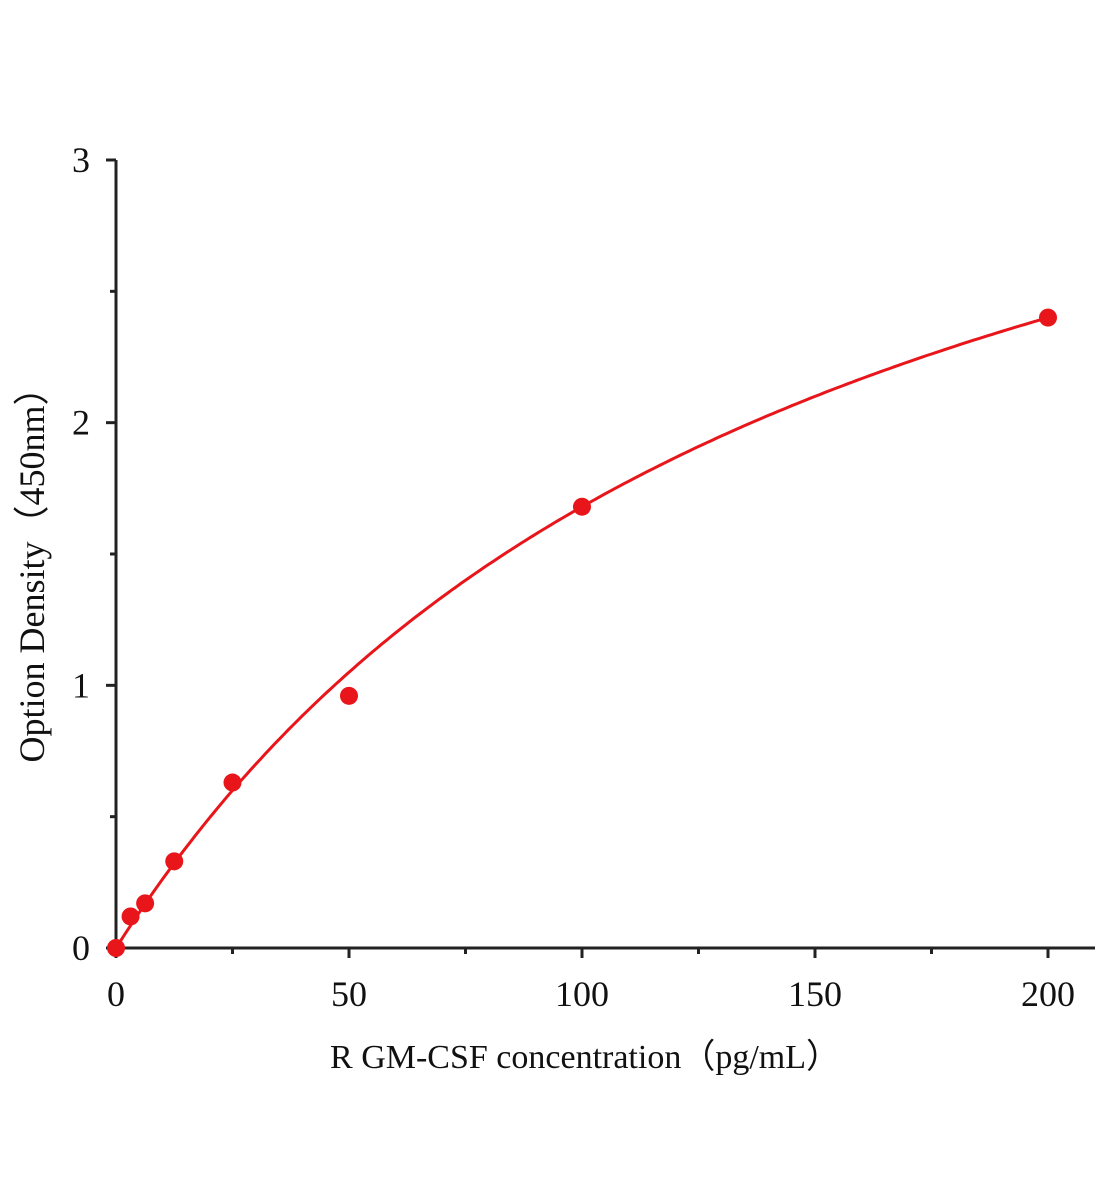  What do you see at coordinates (32, 566) in the screenshot?
I see `y-axis-label: Option Density（450nm）` at bounding box center [32, 566].